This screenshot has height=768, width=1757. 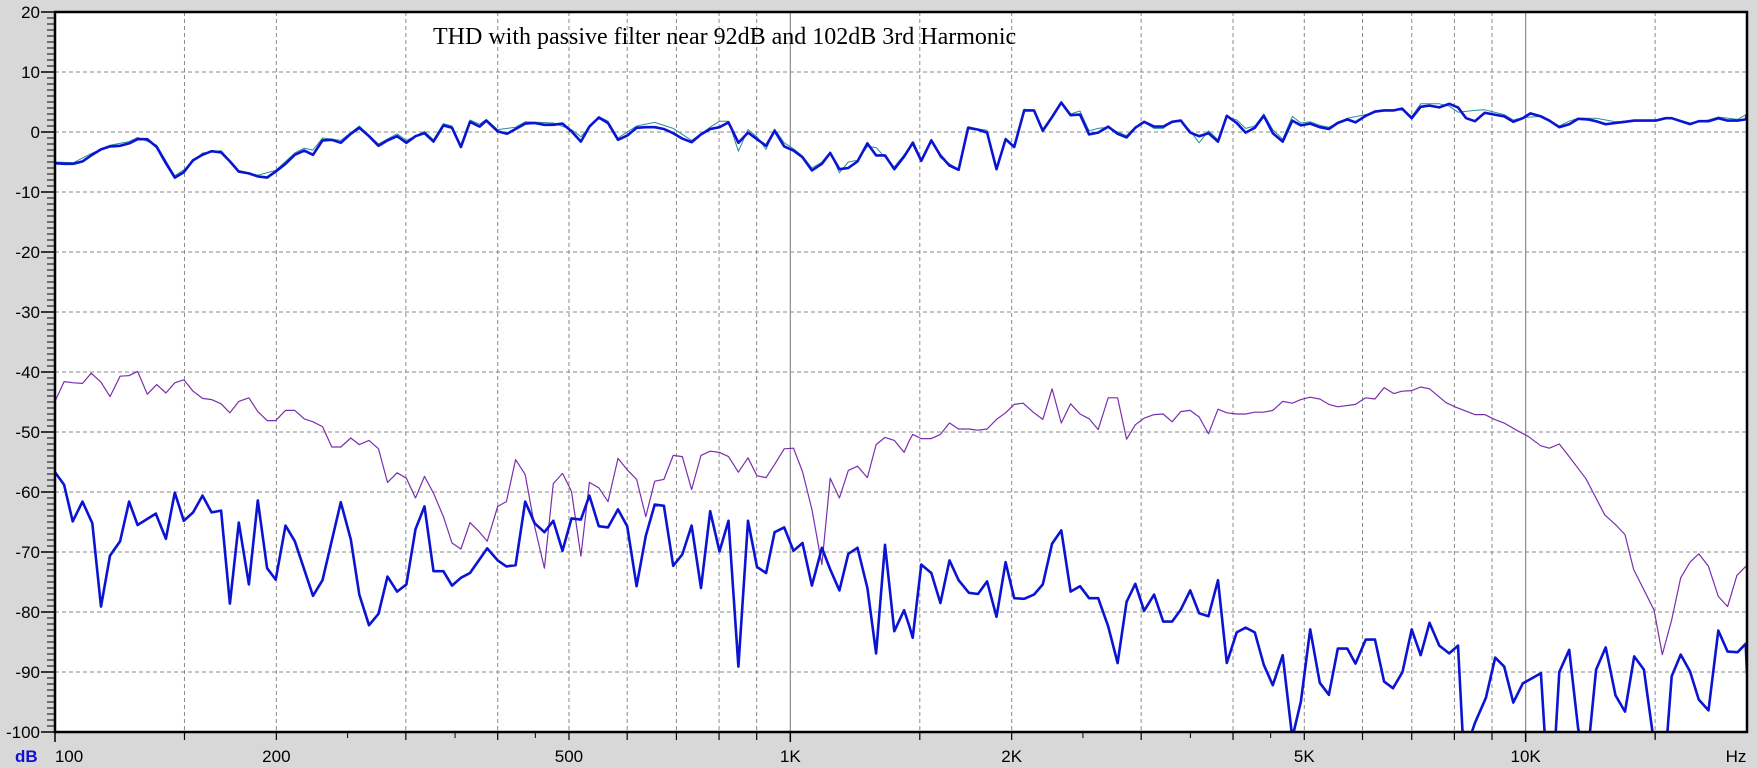 I want to click on x-tick-label: 200, so click(x=276, y=756).